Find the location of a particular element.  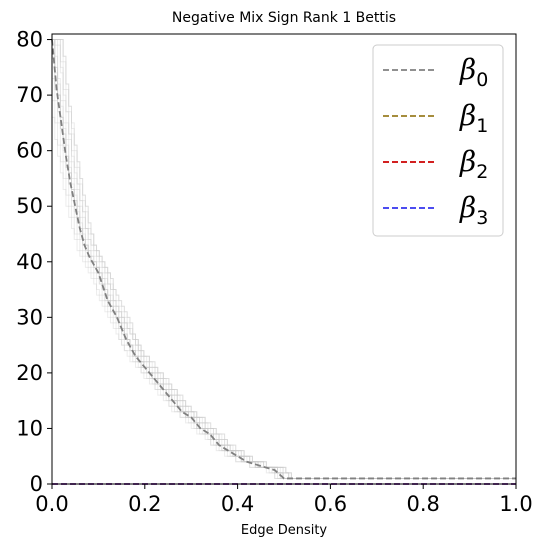

y-tick-label: 70 is located at coordinates (29, 95).